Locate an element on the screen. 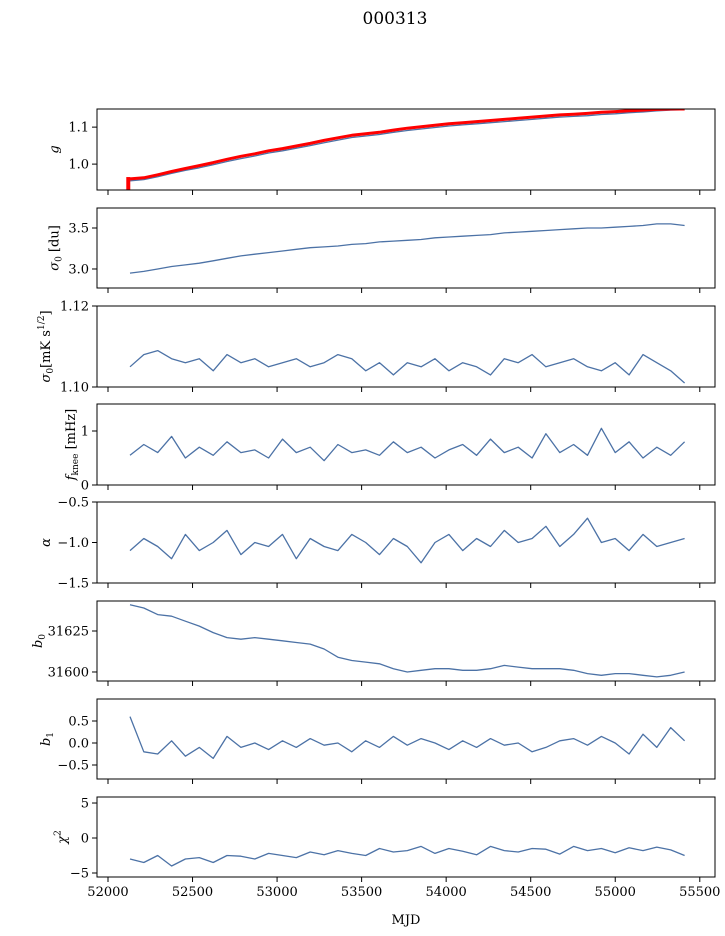  y-tick-label: 1 is located at coordinates (85, 432).